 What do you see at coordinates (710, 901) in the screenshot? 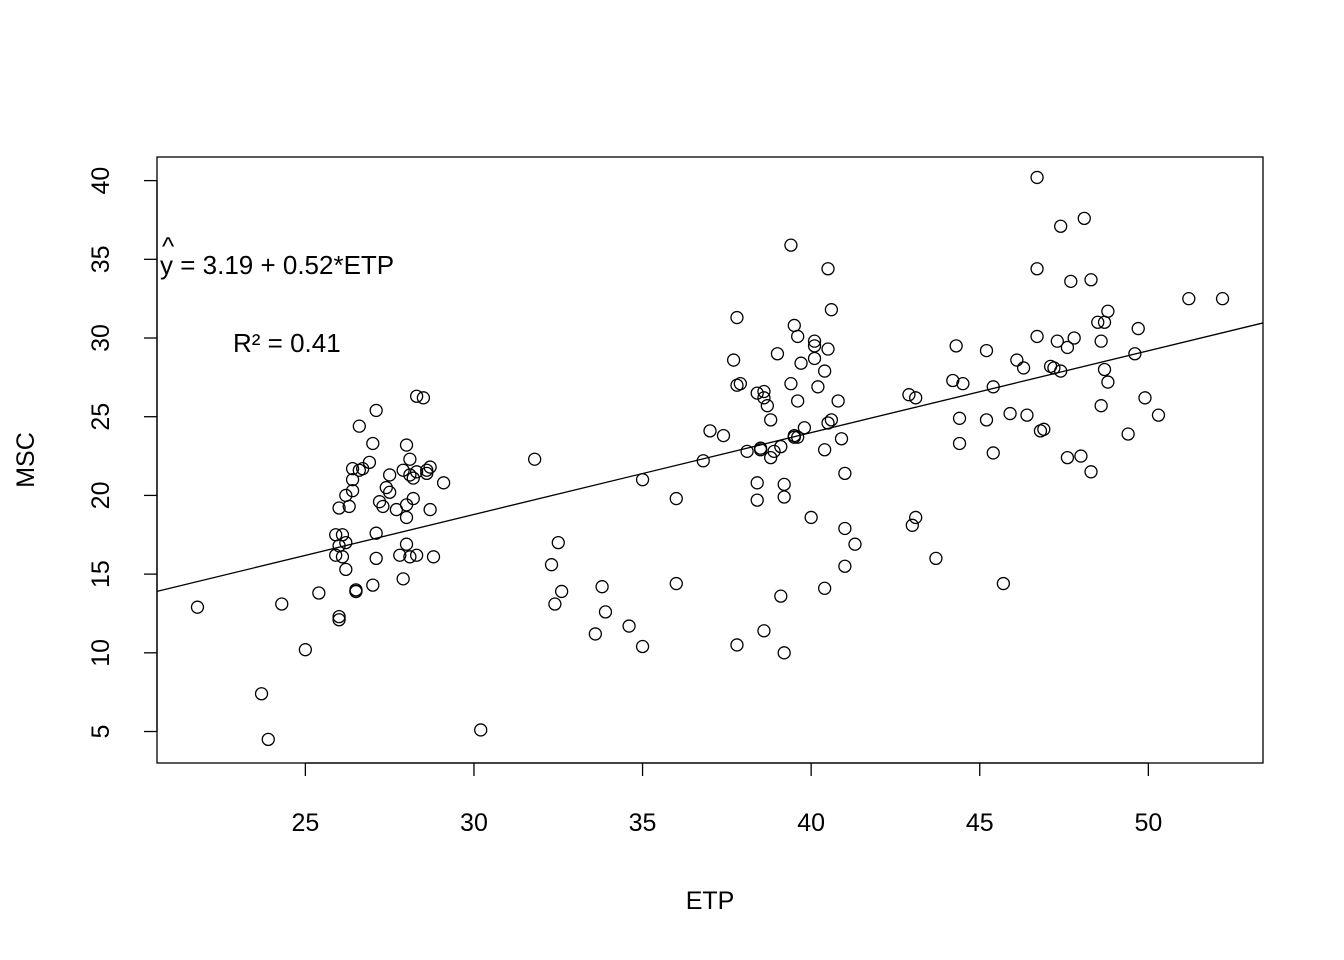
I see `x-axis-label: ETP` at bounding box center [710, 901].